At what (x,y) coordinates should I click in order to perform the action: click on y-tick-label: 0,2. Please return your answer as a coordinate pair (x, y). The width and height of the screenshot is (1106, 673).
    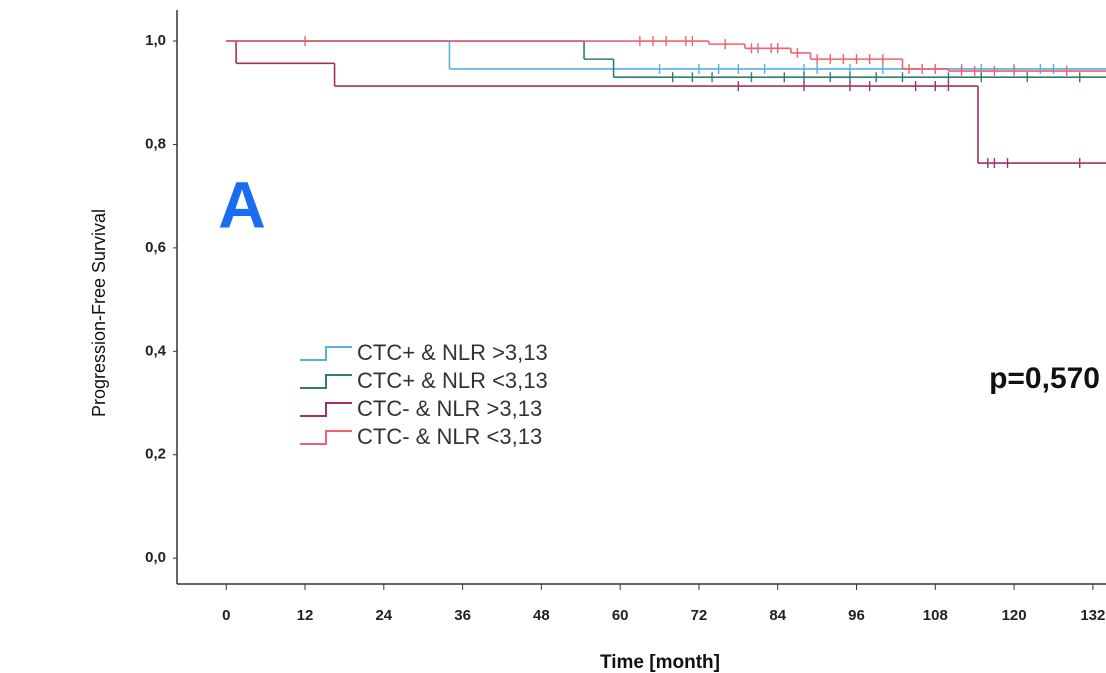
    Looking at the image, I should click on (155, 454).